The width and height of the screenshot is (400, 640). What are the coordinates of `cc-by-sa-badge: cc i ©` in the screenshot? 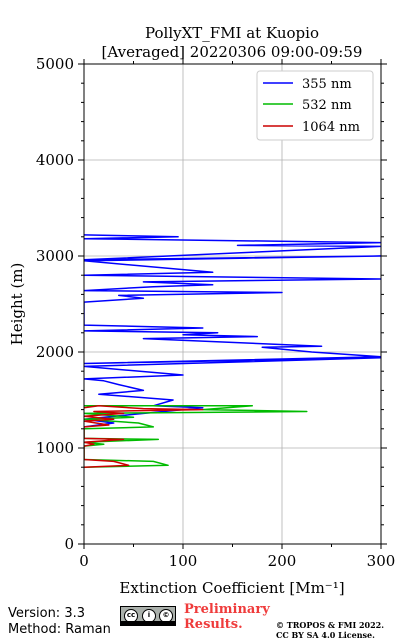 It's located at (148, 616).